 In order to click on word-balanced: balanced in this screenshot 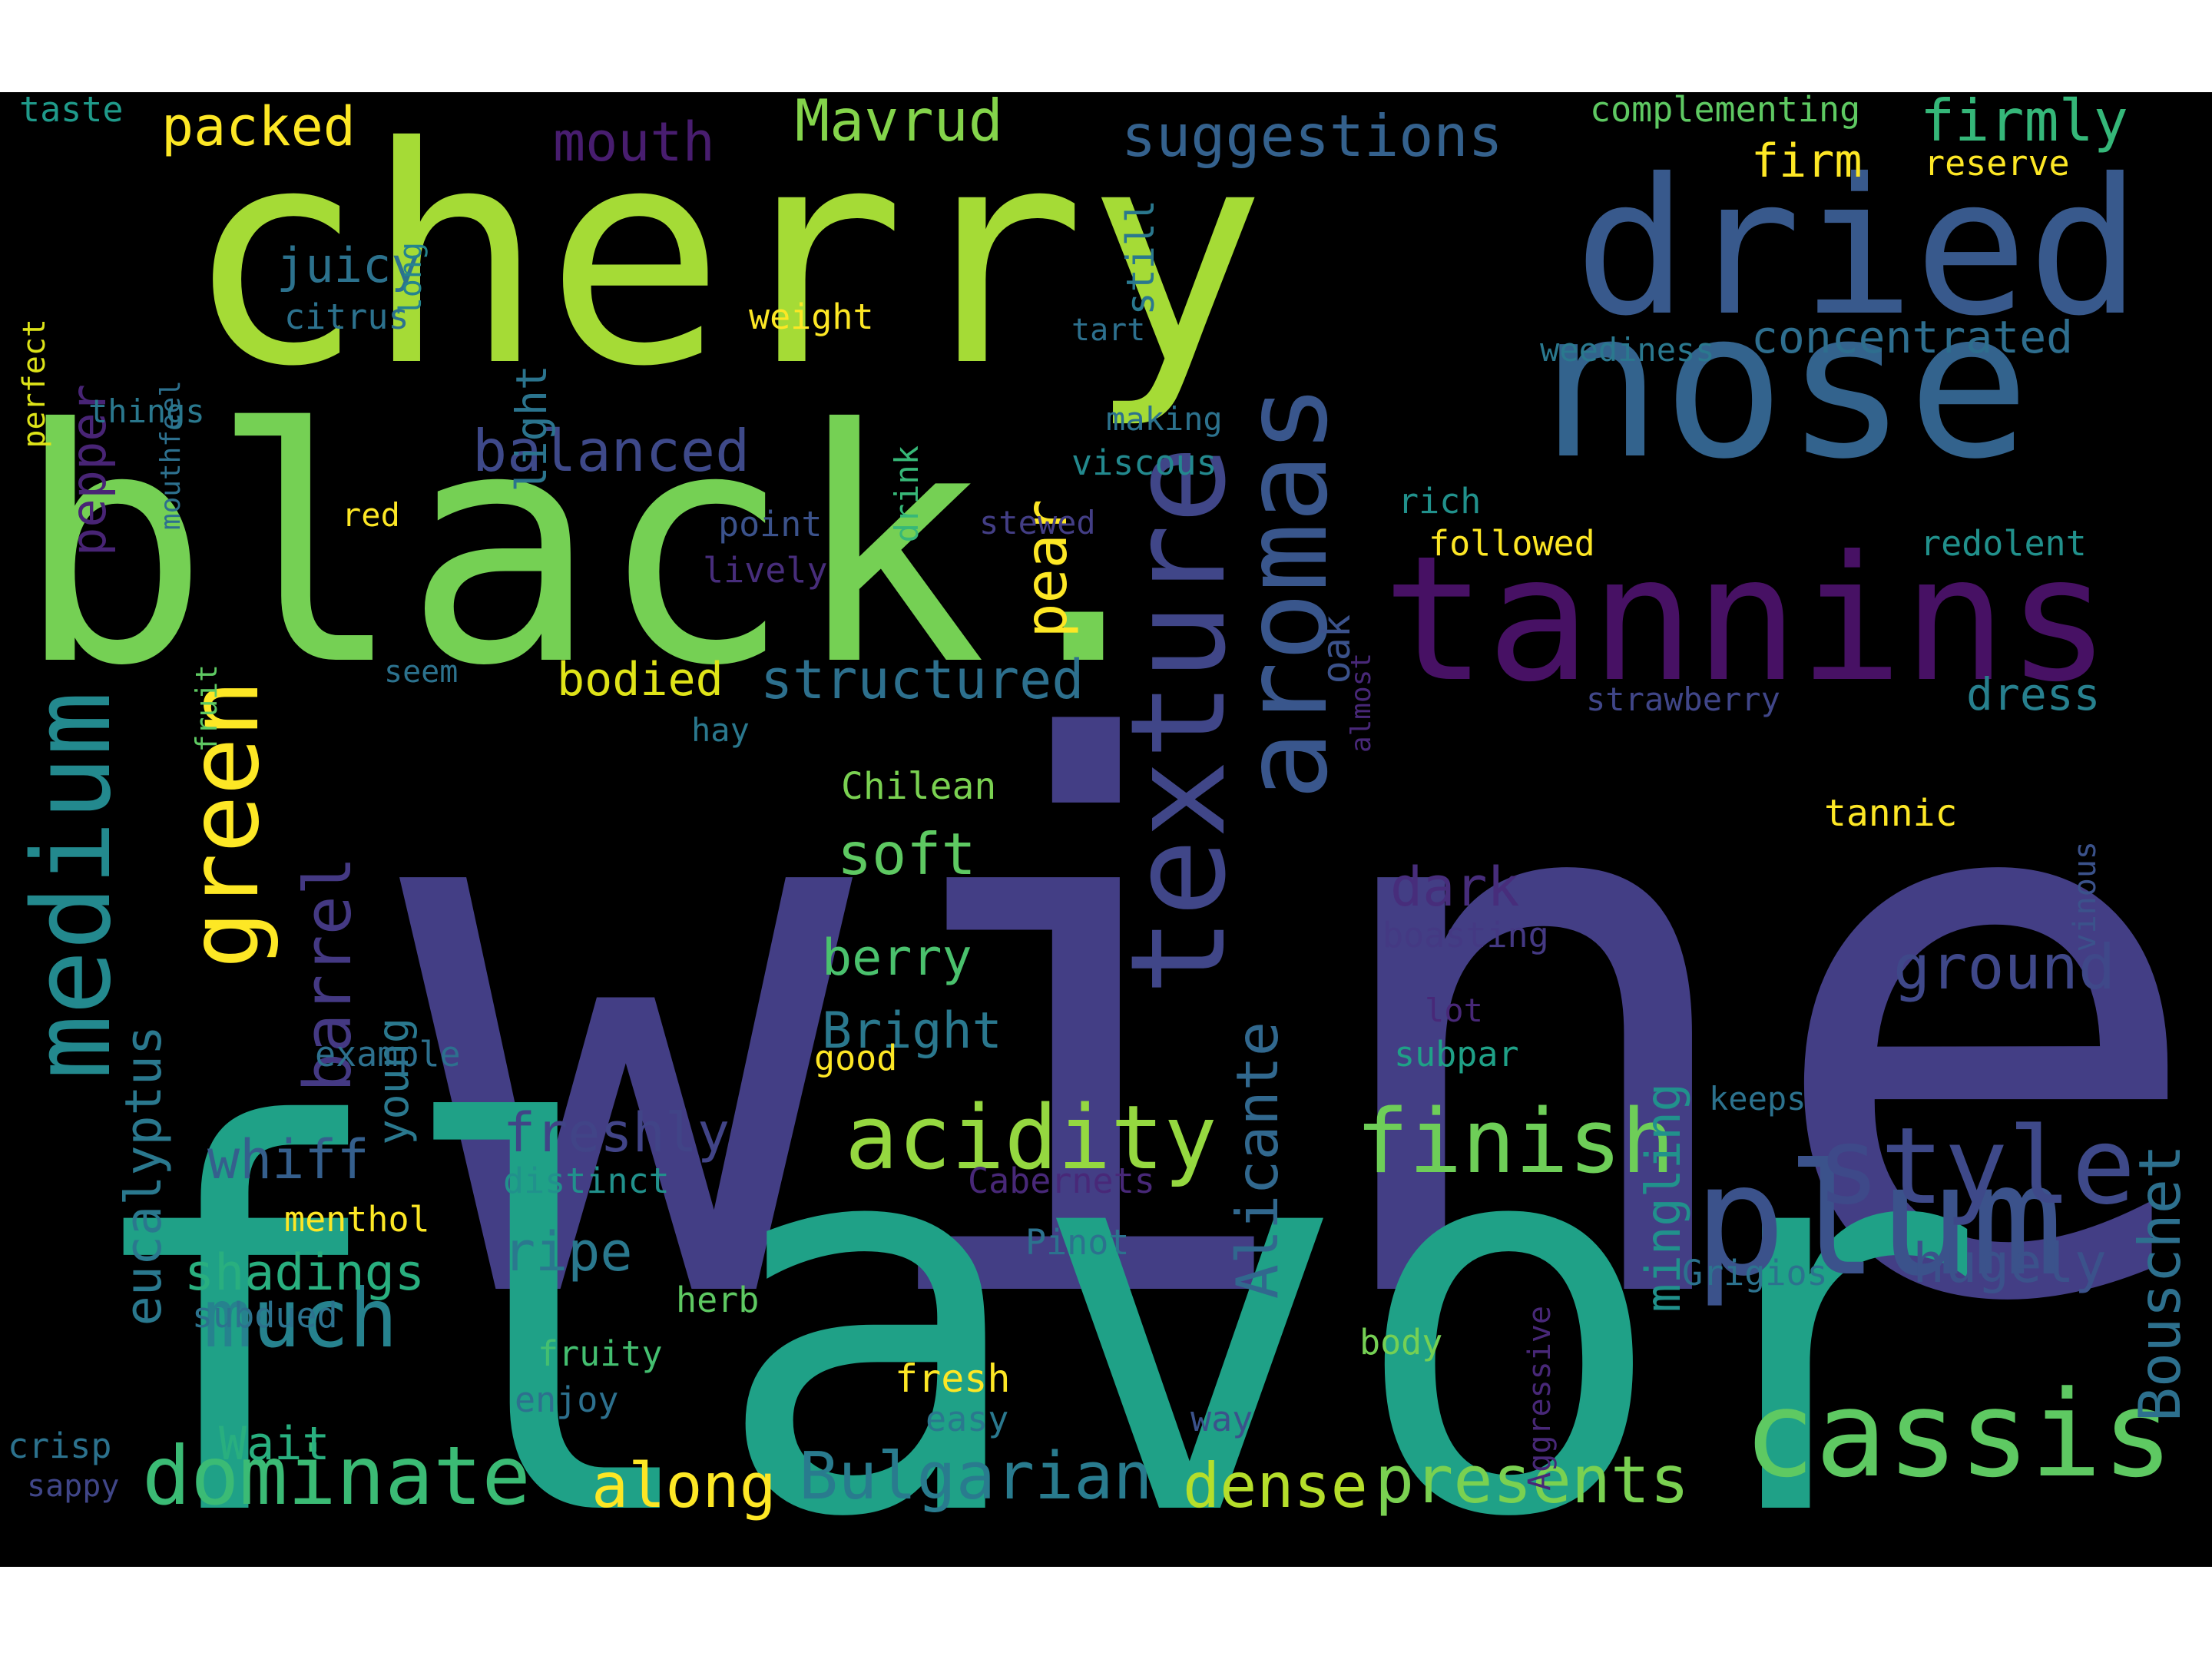, I will do `click(611, 451)`.